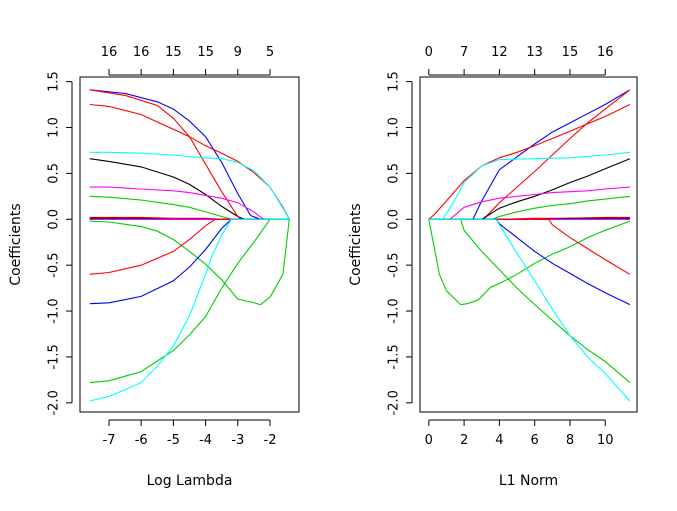 Image resolution: width=677 pixels, height=511 pixels. I want to click on chart-1-x-tick-label: 0, so click(429, 440).